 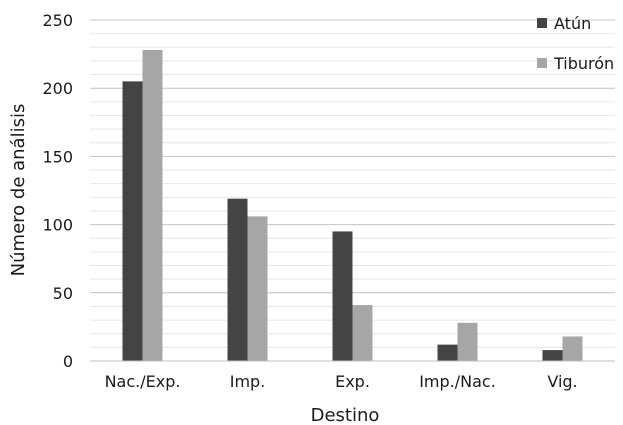 What do you see at coordinates (57, 225) in the screenshot?
I see `y-tick-label: 100` at bounding box center [57, 225].